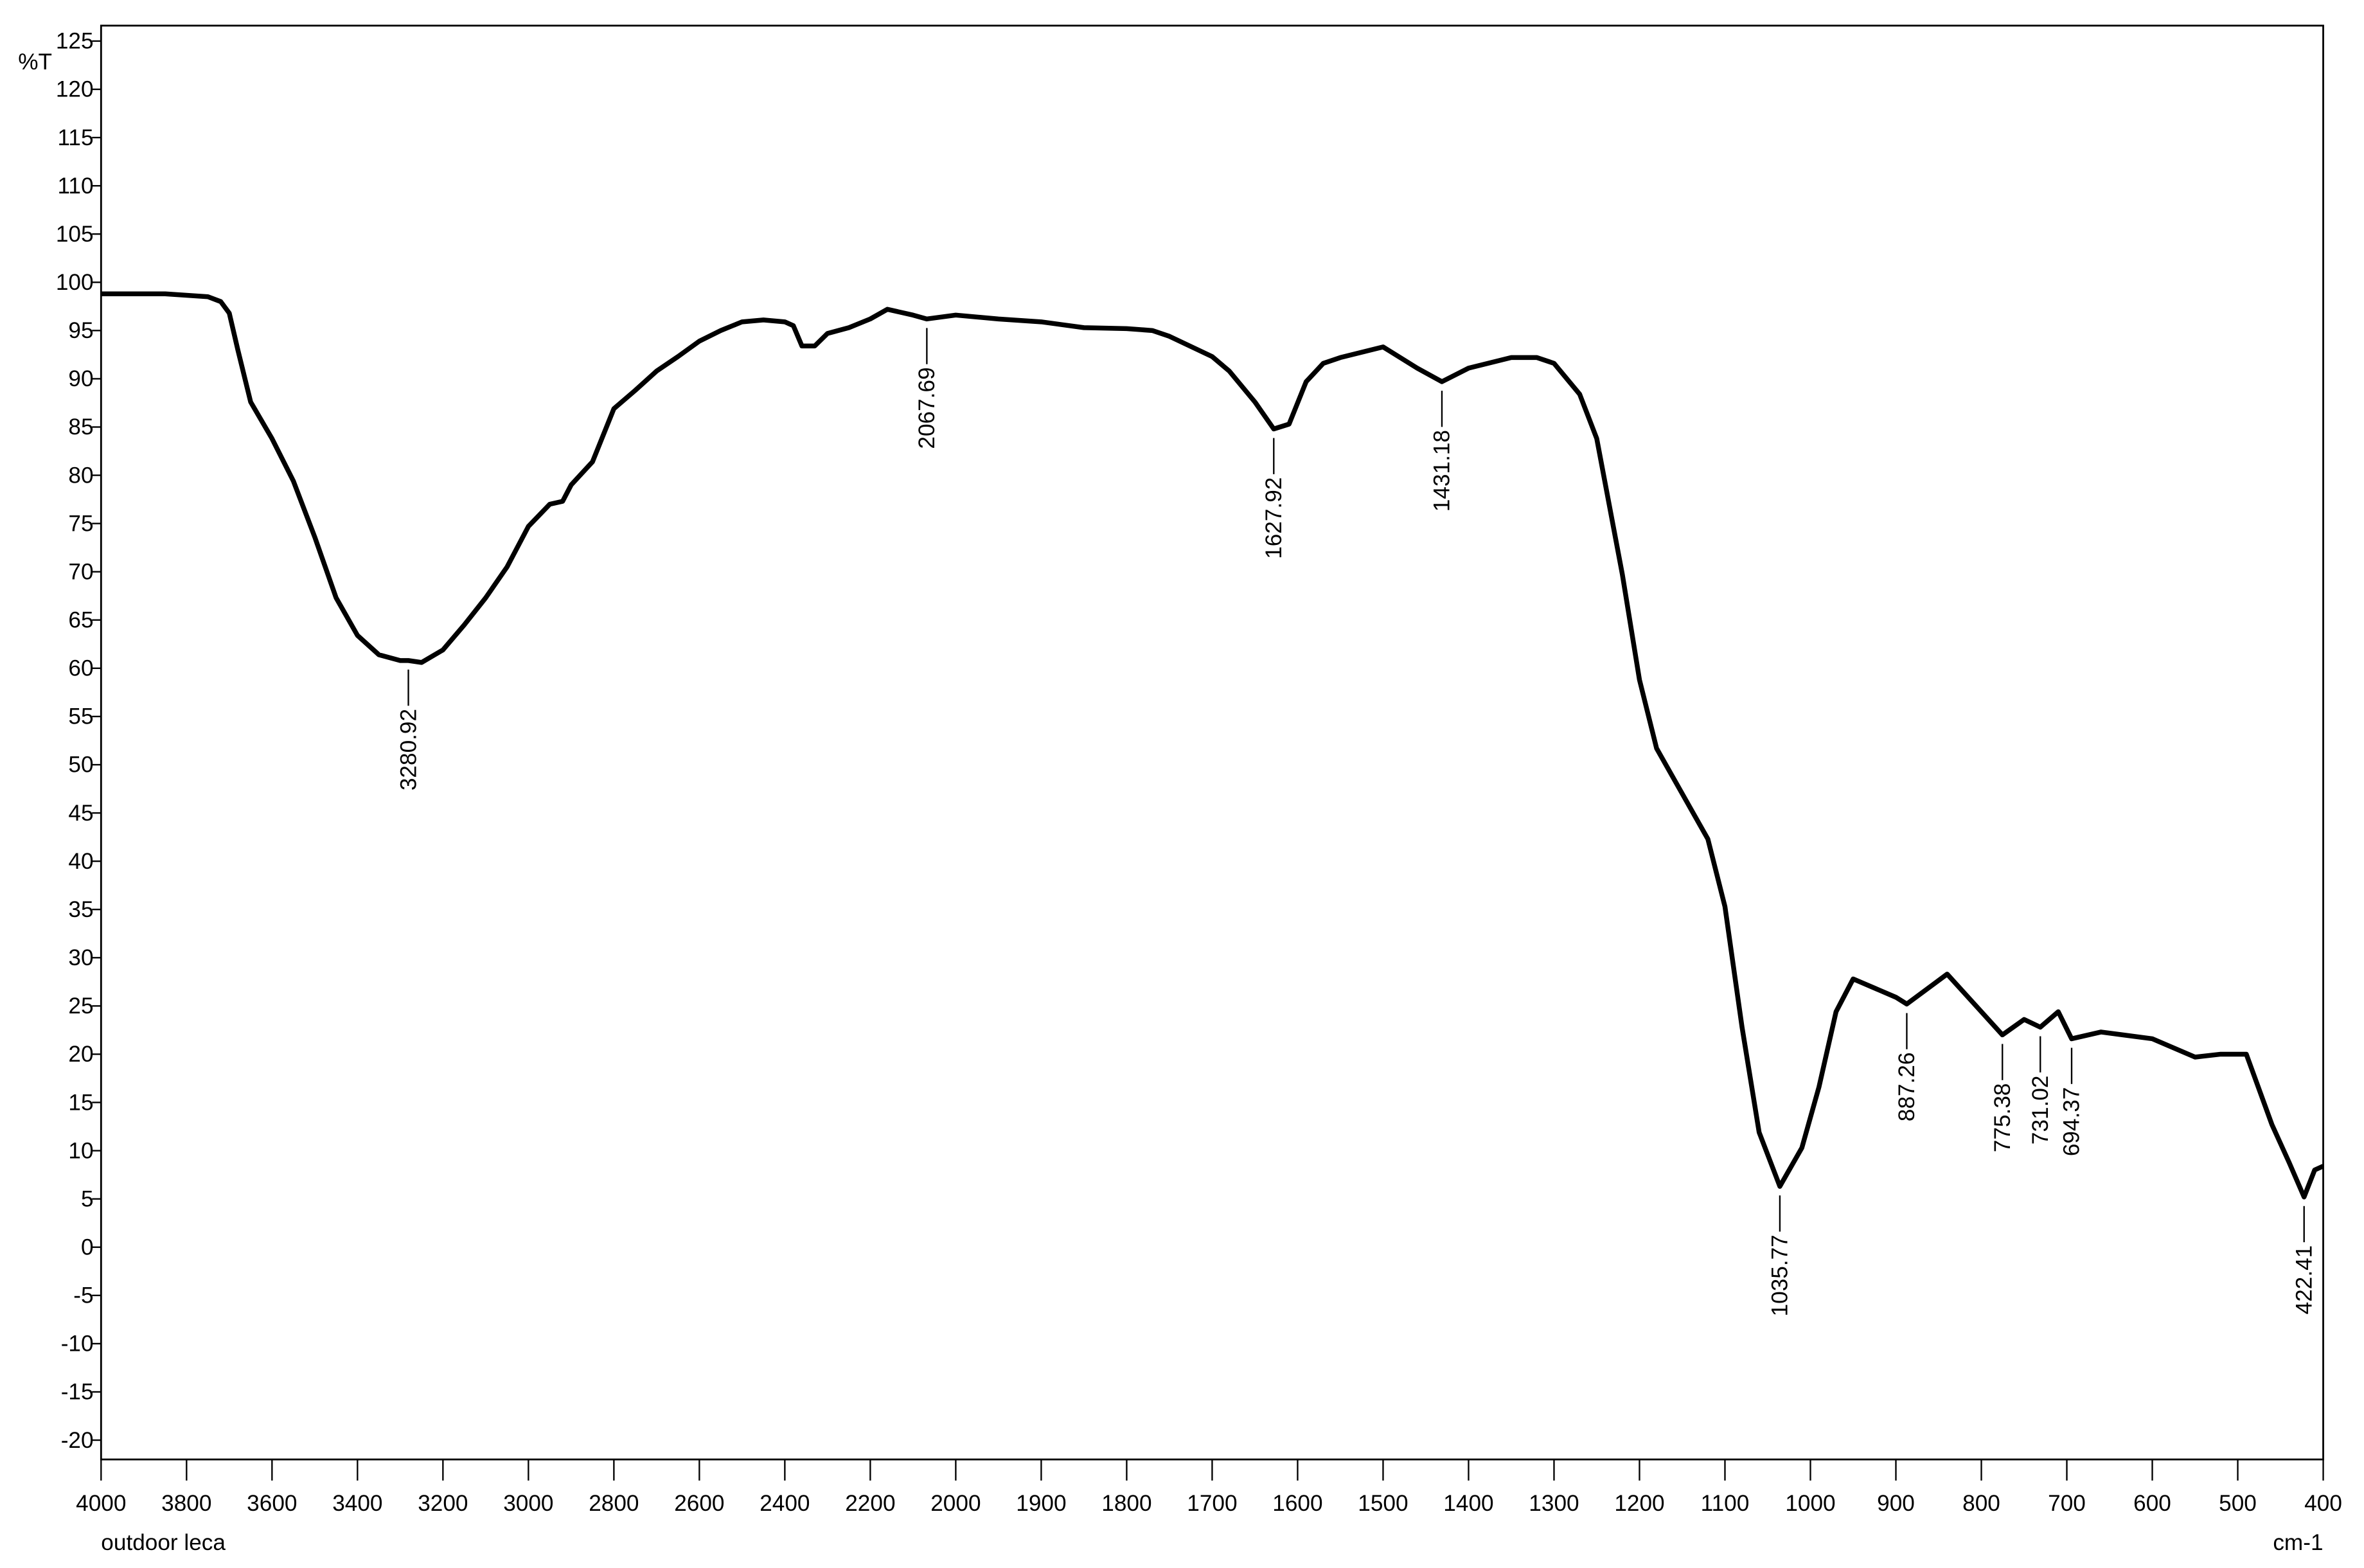 The height and width of the screenshot is (1568, 2364). Describe the element at coordinates (77, 1344) in the screenshot. I see `y-tick-label: -10` at that location.